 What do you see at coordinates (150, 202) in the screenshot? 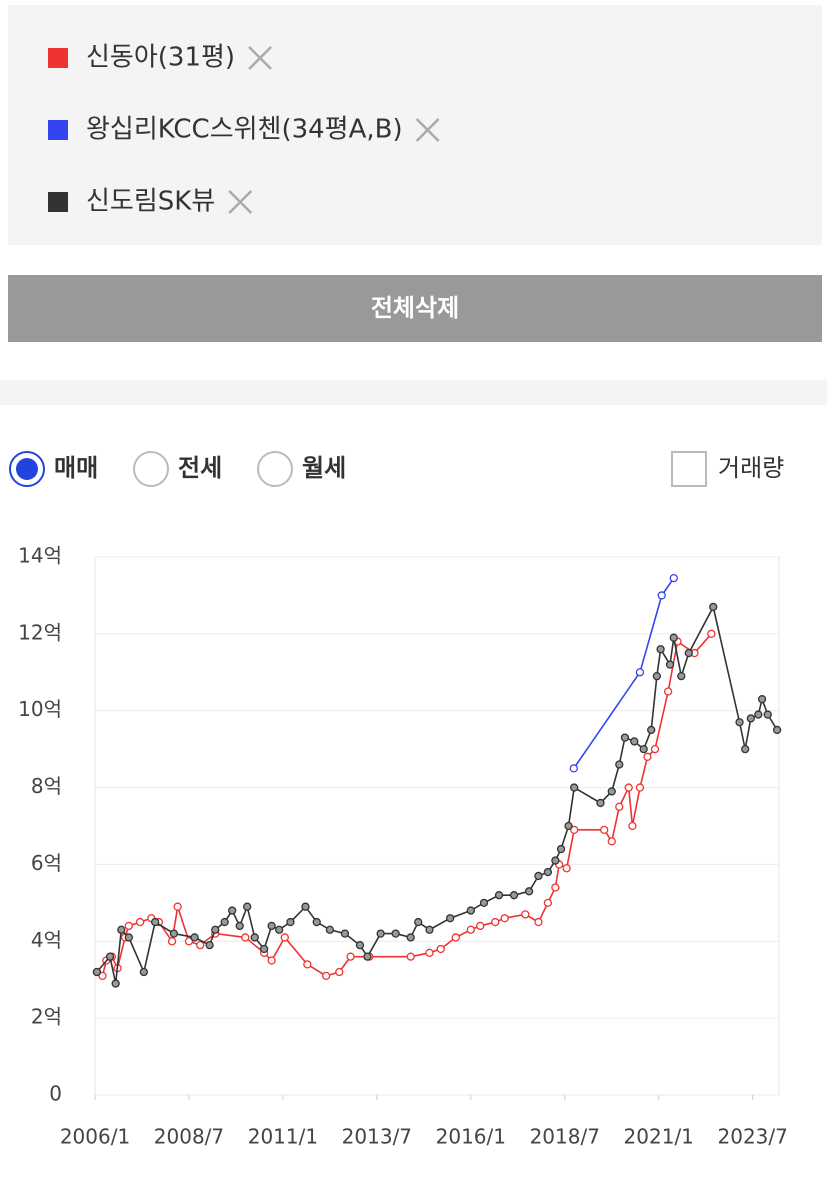
I see `legend-label: 신도림SK뷰` at bounding box center [150, 202].